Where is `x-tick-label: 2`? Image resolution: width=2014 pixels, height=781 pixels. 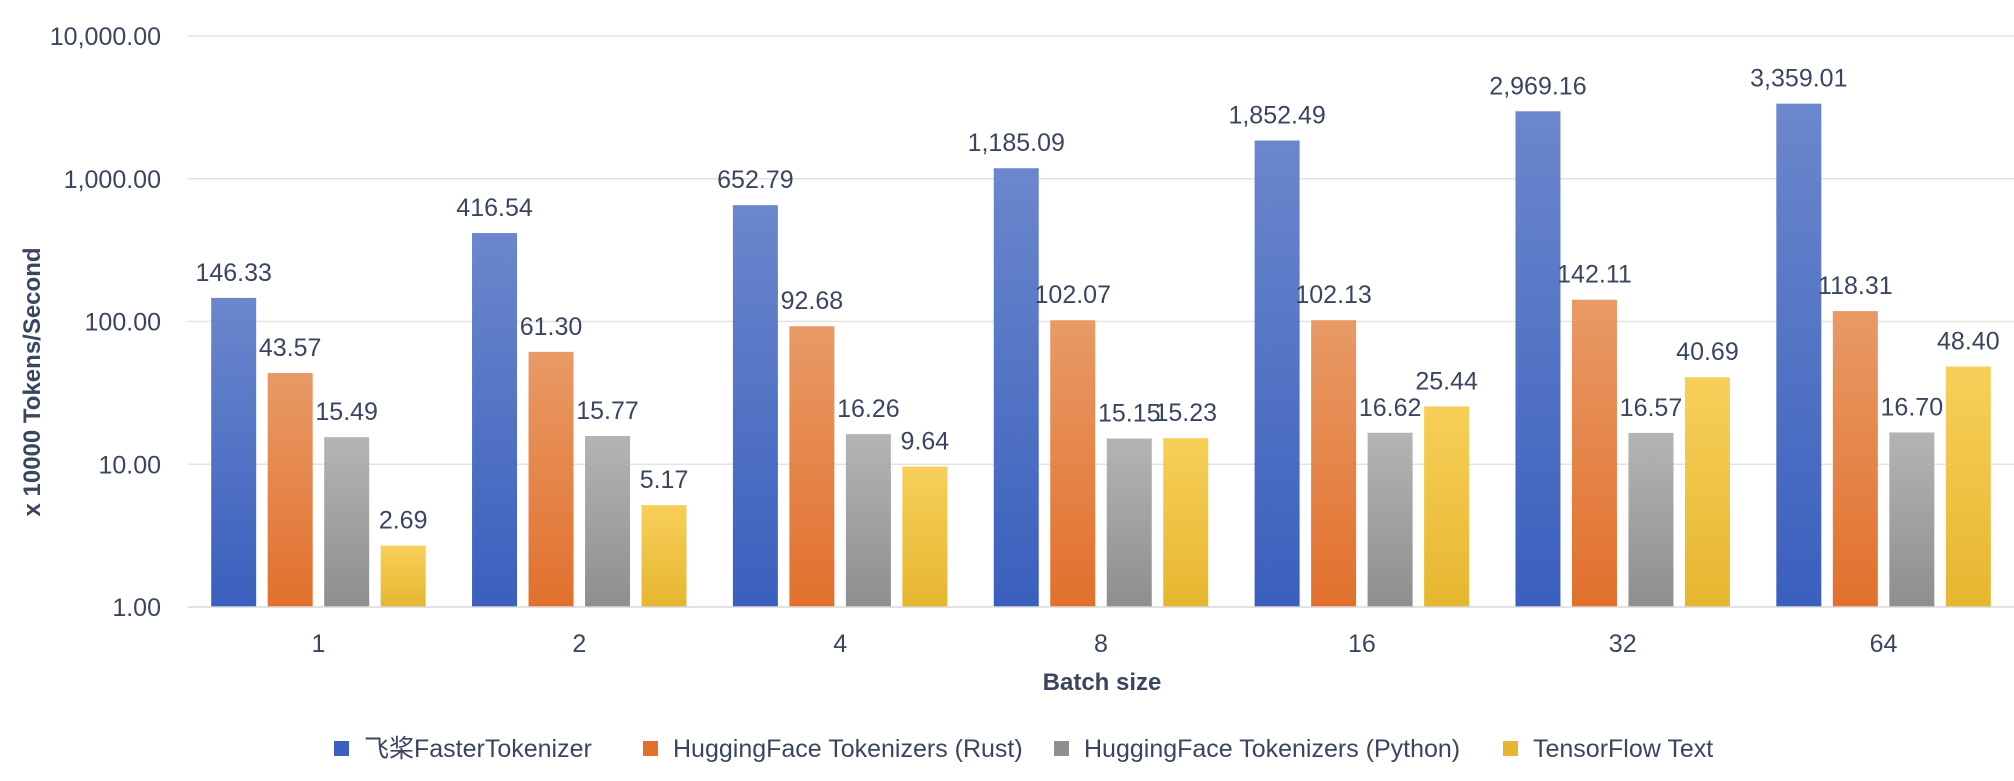
x-tick-label: 2 is located at coordinates (579, 644).